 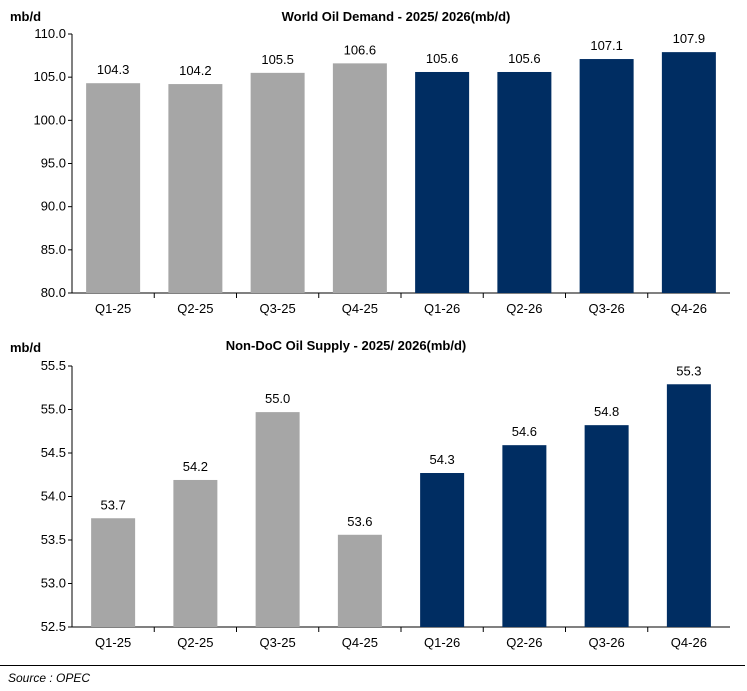 I want to click on supply-data-label: 54.6, so click(x=524, y=431).